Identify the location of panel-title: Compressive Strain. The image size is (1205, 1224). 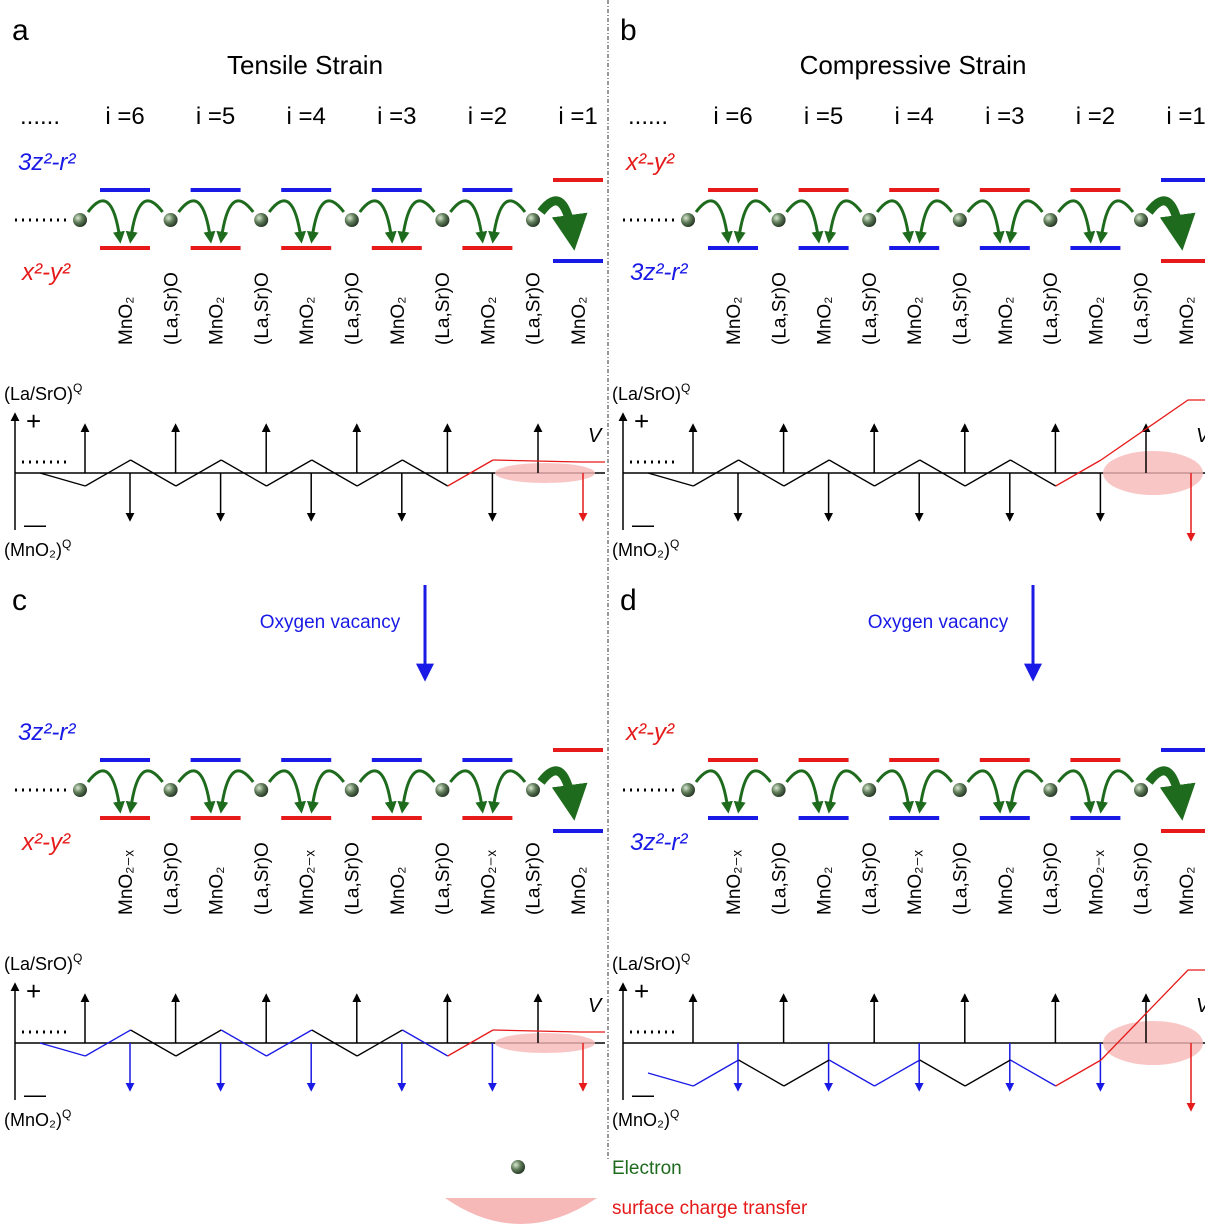
(913, 65).